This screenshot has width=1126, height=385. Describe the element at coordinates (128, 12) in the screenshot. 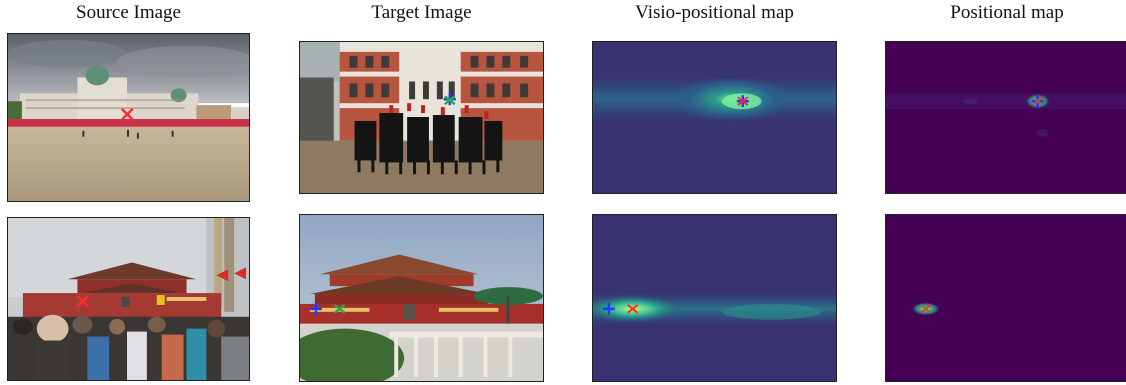

I see `column-title-source: Source Image` at that location.